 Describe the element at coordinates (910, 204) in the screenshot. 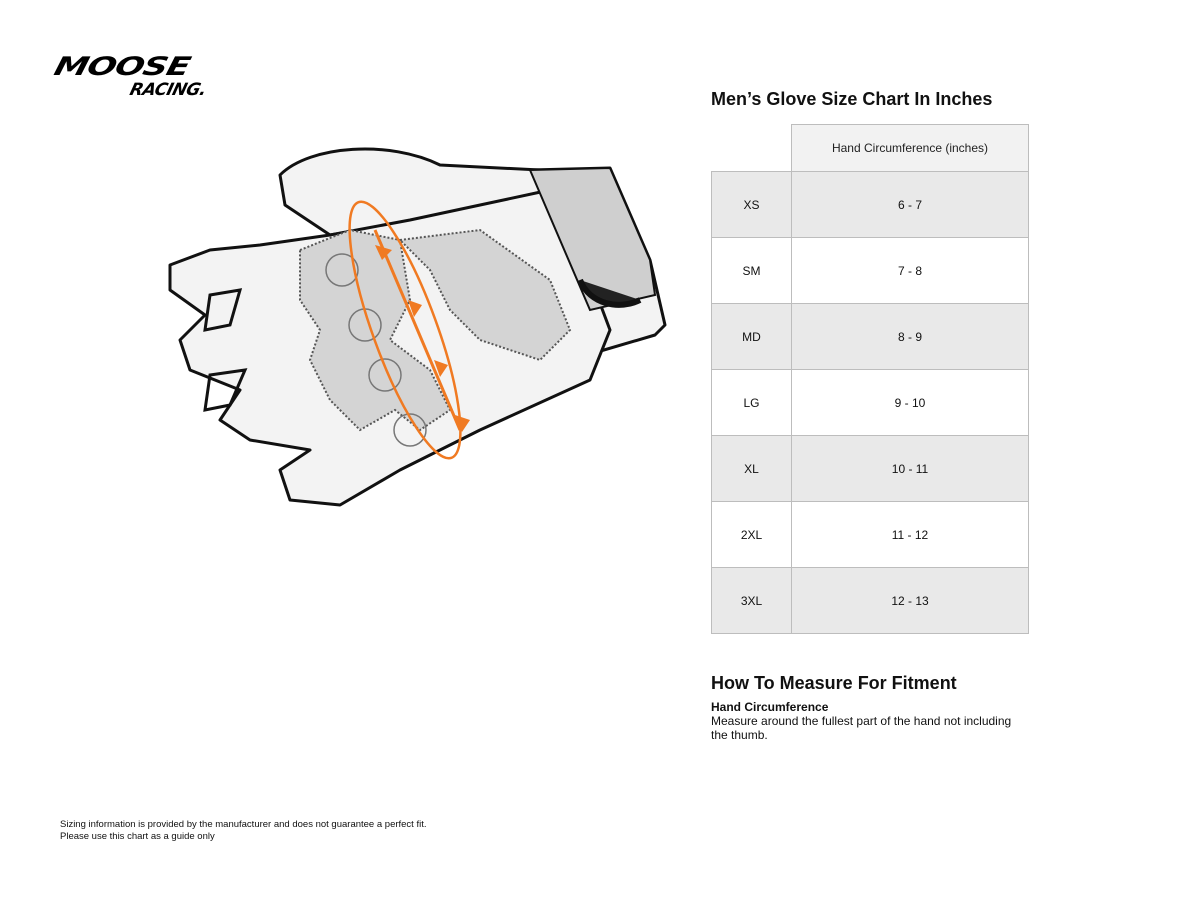

I see `value-cell: 6 - 7` at that location.